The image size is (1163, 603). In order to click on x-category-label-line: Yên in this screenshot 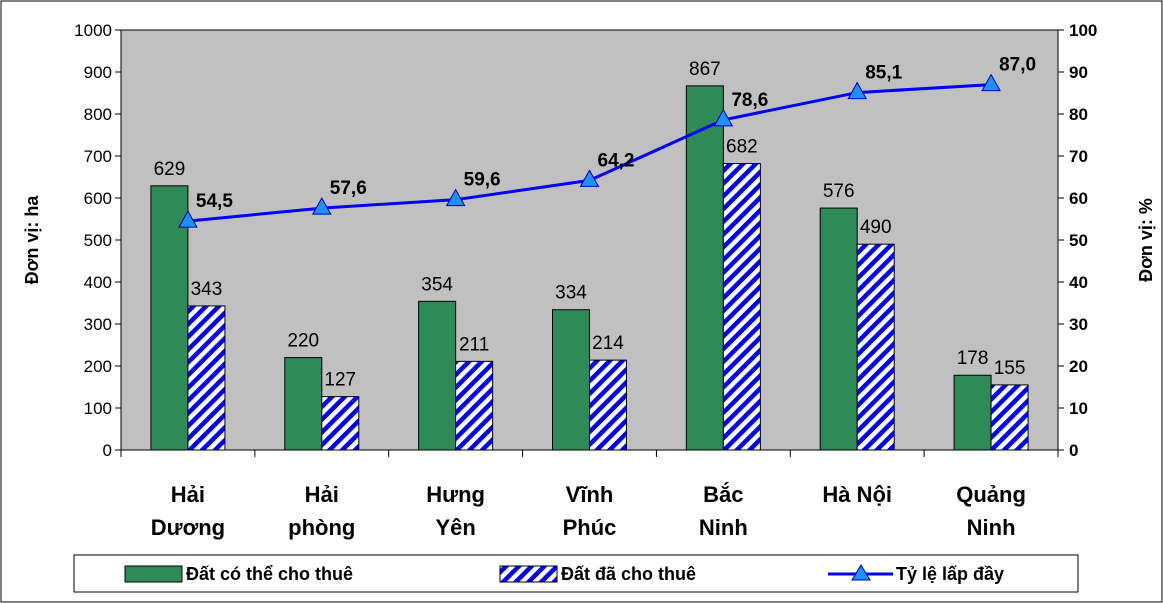, I will do `click(455, 527)`.